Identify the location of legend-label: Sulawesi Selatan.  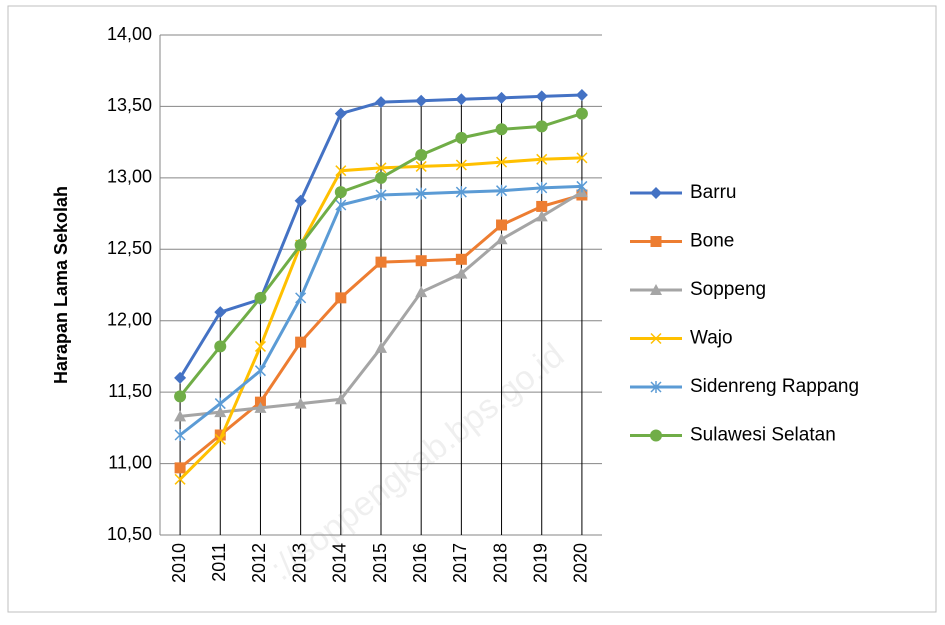
(763, 435).